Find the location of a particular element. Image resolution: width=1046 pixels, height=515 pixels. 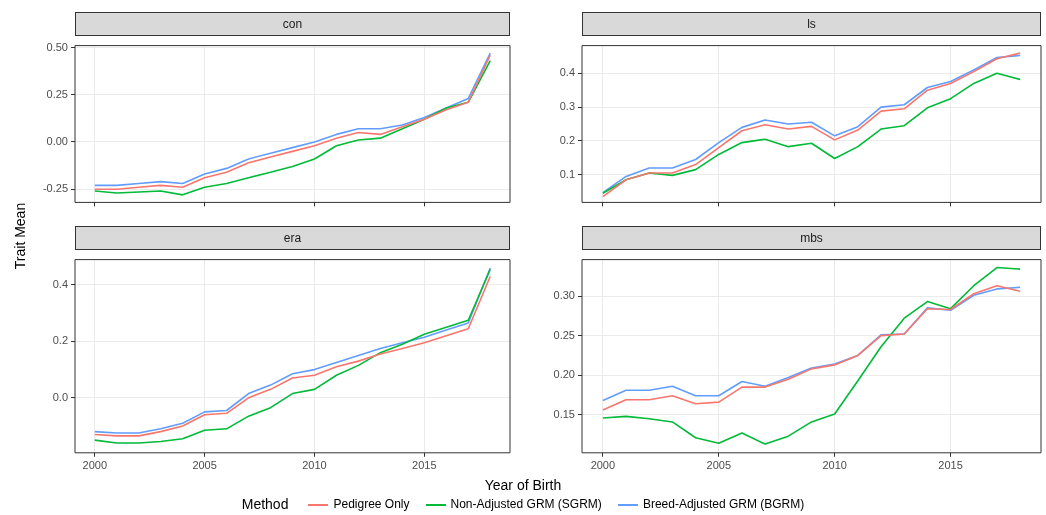

y-axis-title: Trait Mean is located at coordinates (20, 236).